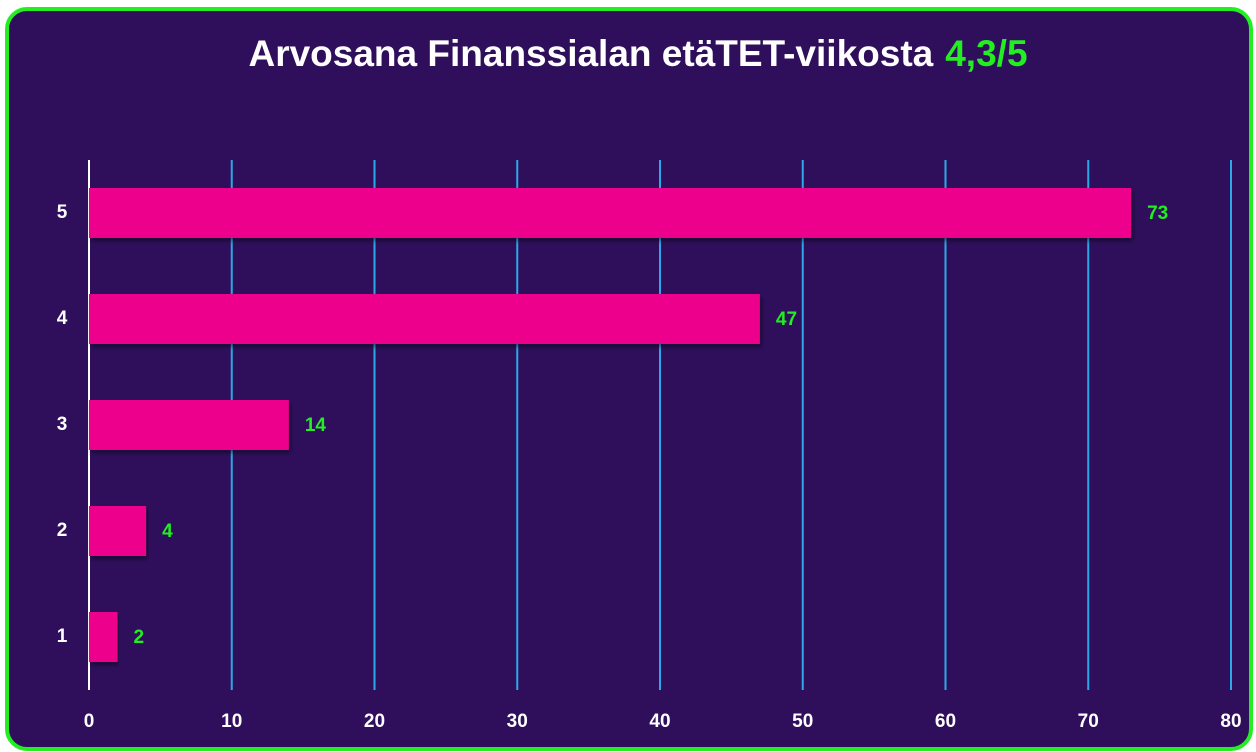 Image resolution: width=1256 pixels, height=752 pixels. I want to click on y-tick-label: 5, so click(62, 212).